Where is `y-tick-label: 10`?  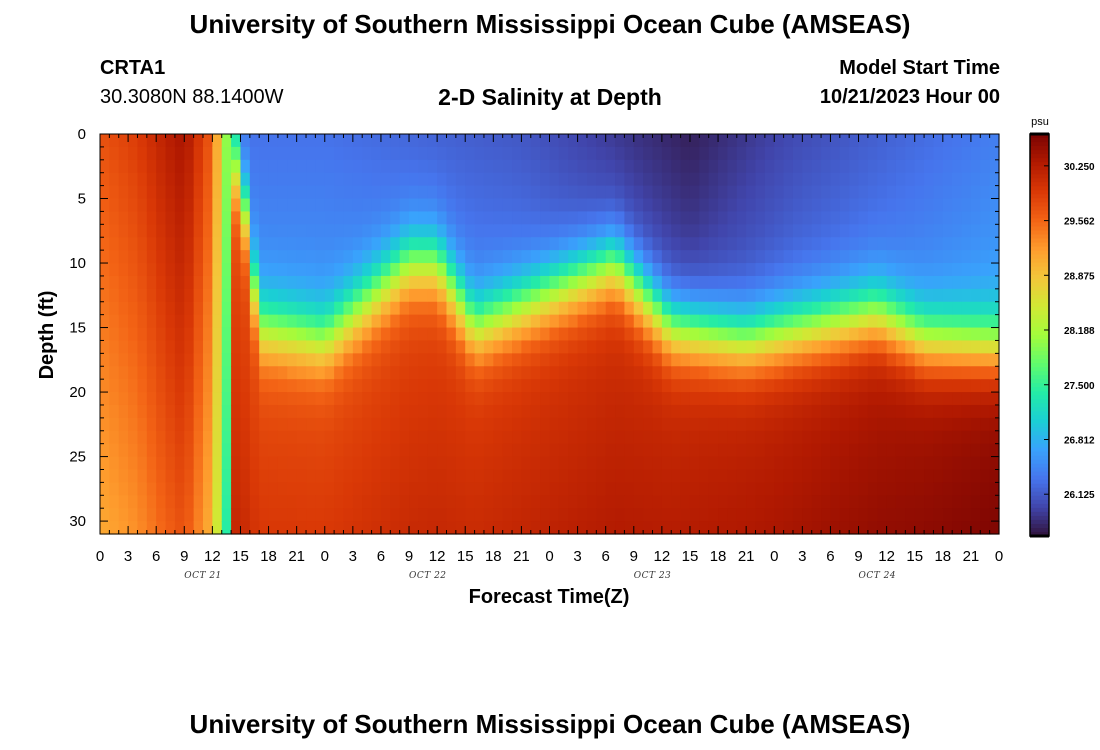
y-tick-label: 10 is located at coordinates (77, 263).